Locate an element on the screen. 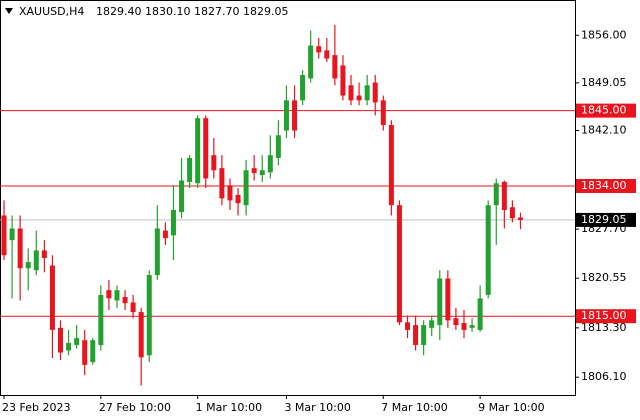  x-tick-label: 9 Mar 10:00 is located at coordinates (511, 407).